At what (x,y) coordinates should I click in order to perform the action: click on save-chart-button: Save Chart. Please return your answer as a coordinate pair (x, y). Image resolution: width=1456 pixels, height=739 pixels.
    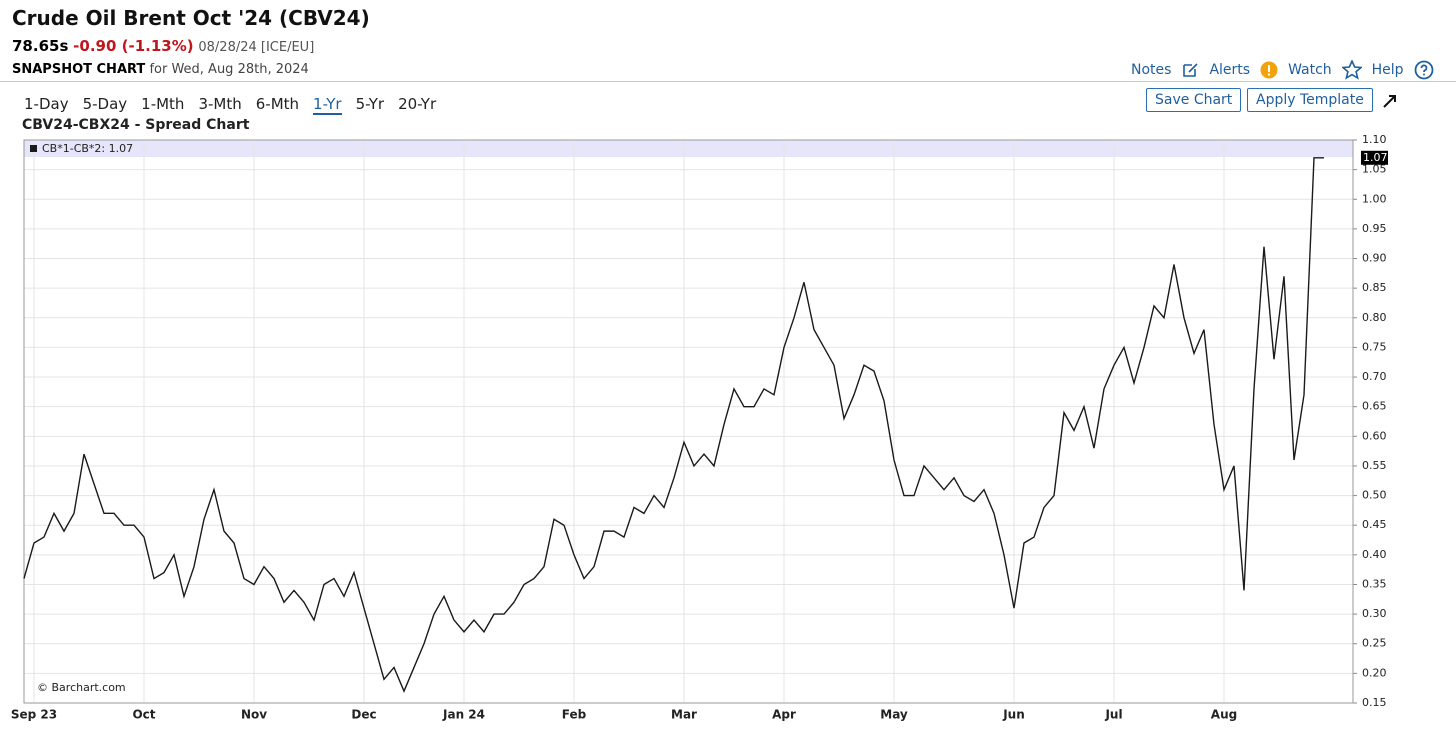
    Looking at the image, I should click on (1194, 100).